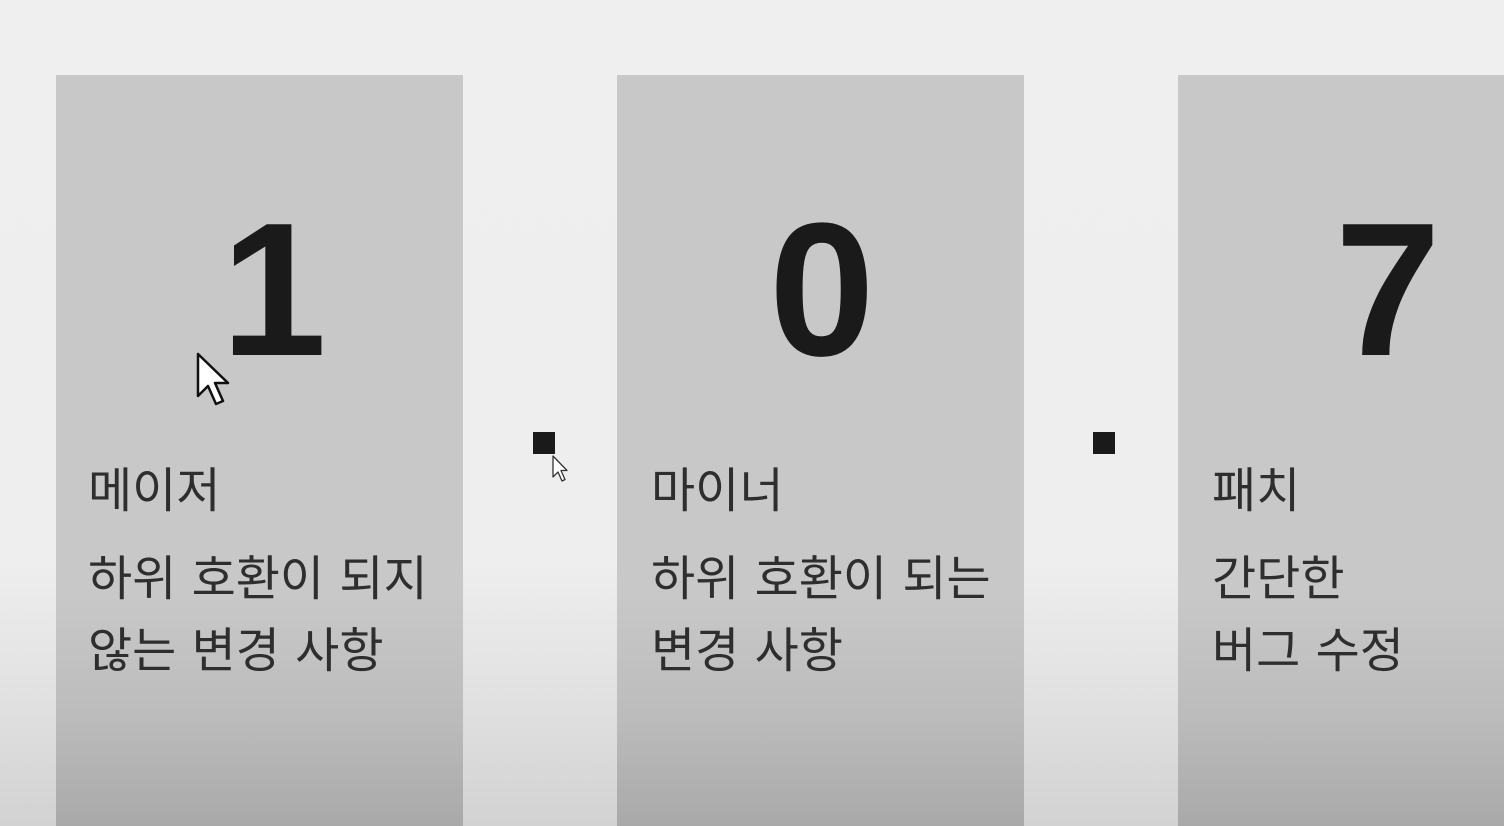 The image size is (1504, 826). What do you see at coordinates (821, 615) in the screenshot?
I see `minor-description: 하위 호환이 되는 변경 사항` at bounding box center [821, 615].